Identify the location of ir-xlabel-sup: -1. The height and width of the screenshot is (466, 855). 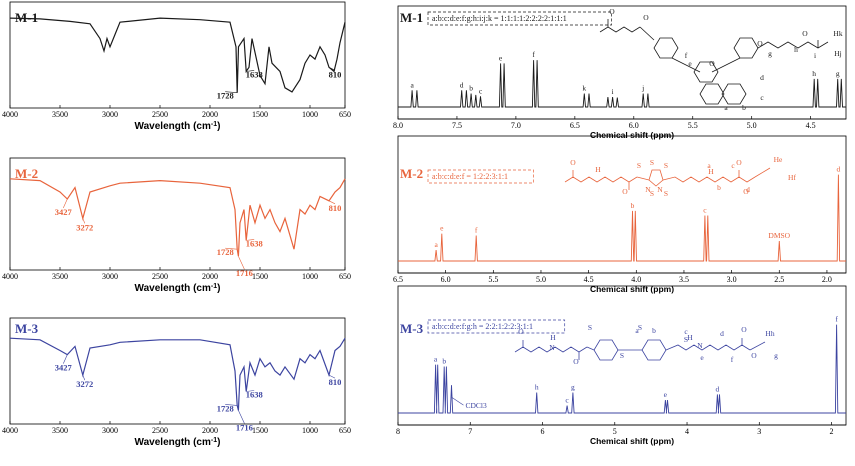
(214, 286).